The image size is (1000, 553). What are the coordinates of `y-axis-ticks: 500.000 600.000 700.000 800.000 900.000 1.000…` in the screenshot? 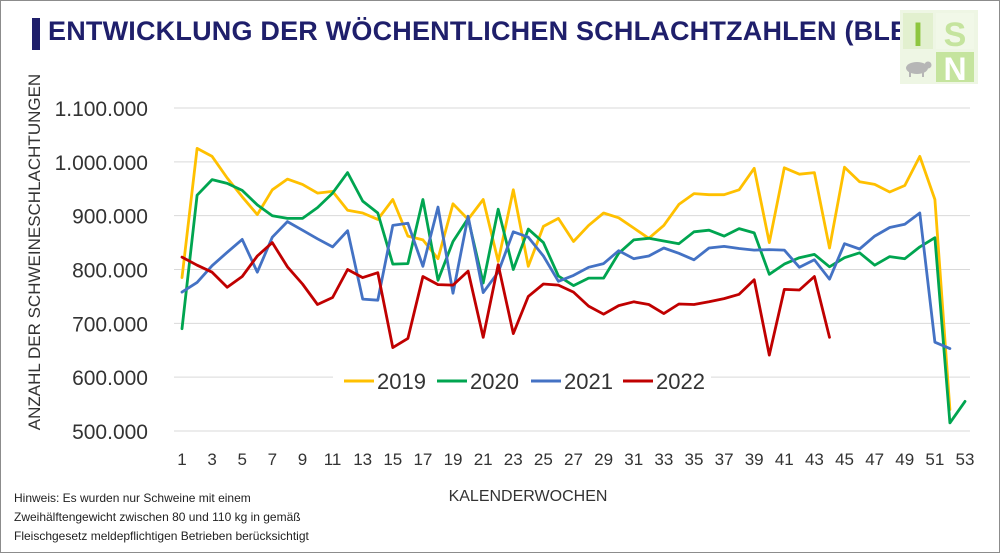 It's located at (101, 271).